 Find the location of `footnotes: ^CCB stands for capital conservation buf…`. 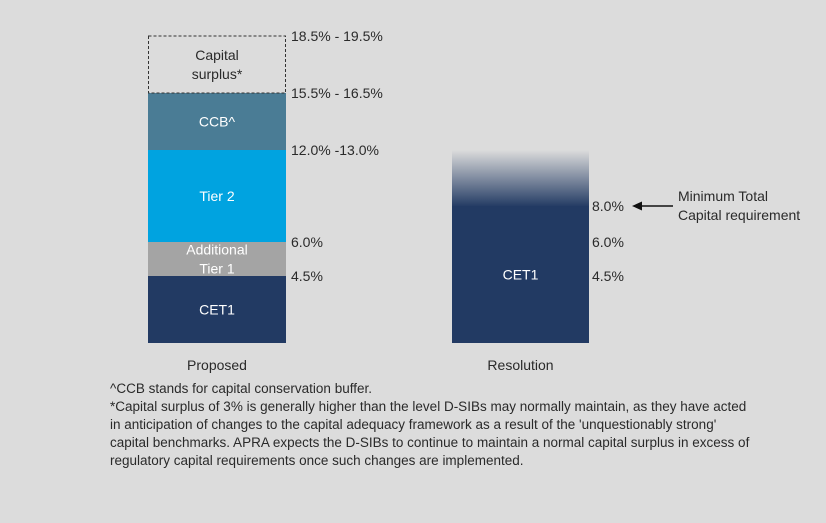

footnotes: ^CCB stands for capital conservation buf… is located at coordinates (430, 425).